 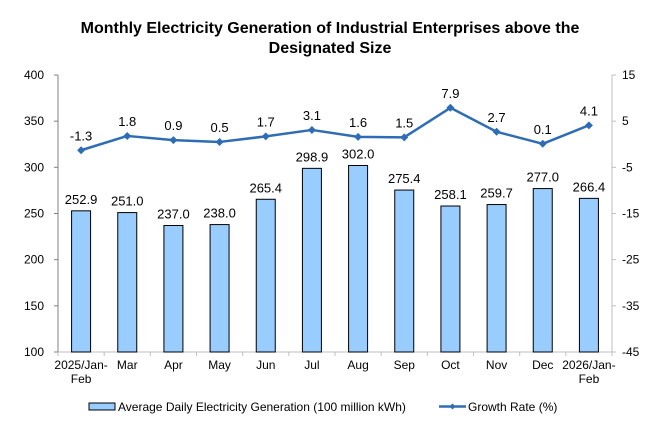 I want to click on bar-value-label: 238.0, so click(x=219, y=213).